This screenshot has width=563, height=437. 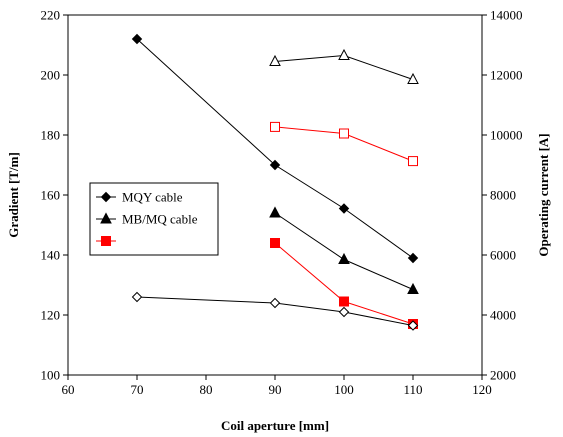 I want to click on y-right-tick-label: 6000, so click(x=503, y=255).